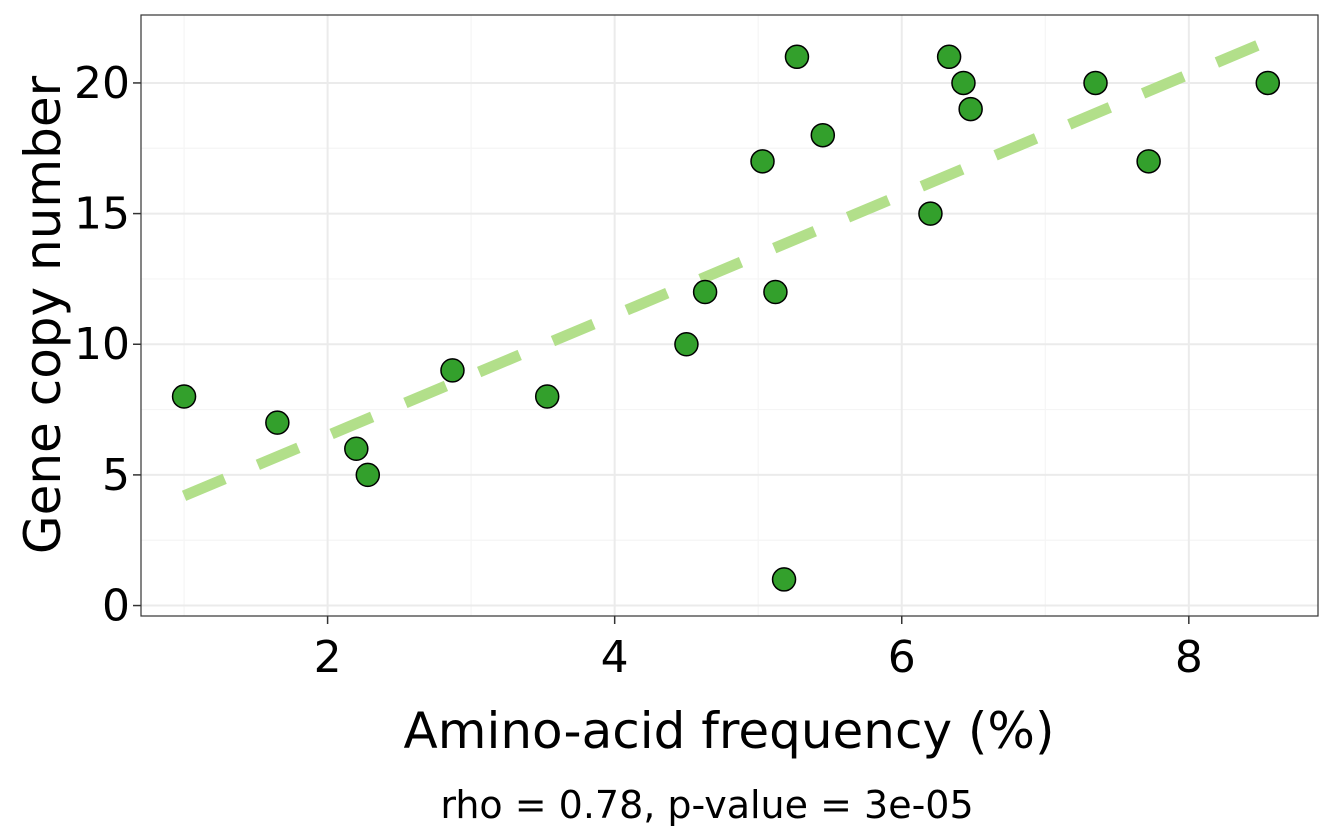 The width and height of the screenshot is (1333, 833). What do you see at coordinates (729, 731) in the screenshot?
I see `x-axis-title: Amino-acid frequency (%)` at bounding box center [729, 731].